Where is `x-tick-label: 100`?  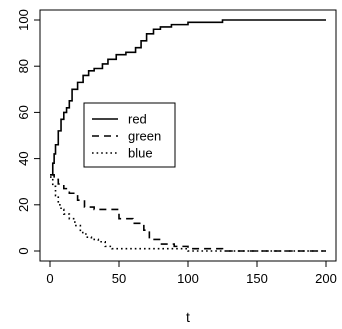
x-tick-label: 100 is located at coordinates (188, 278).